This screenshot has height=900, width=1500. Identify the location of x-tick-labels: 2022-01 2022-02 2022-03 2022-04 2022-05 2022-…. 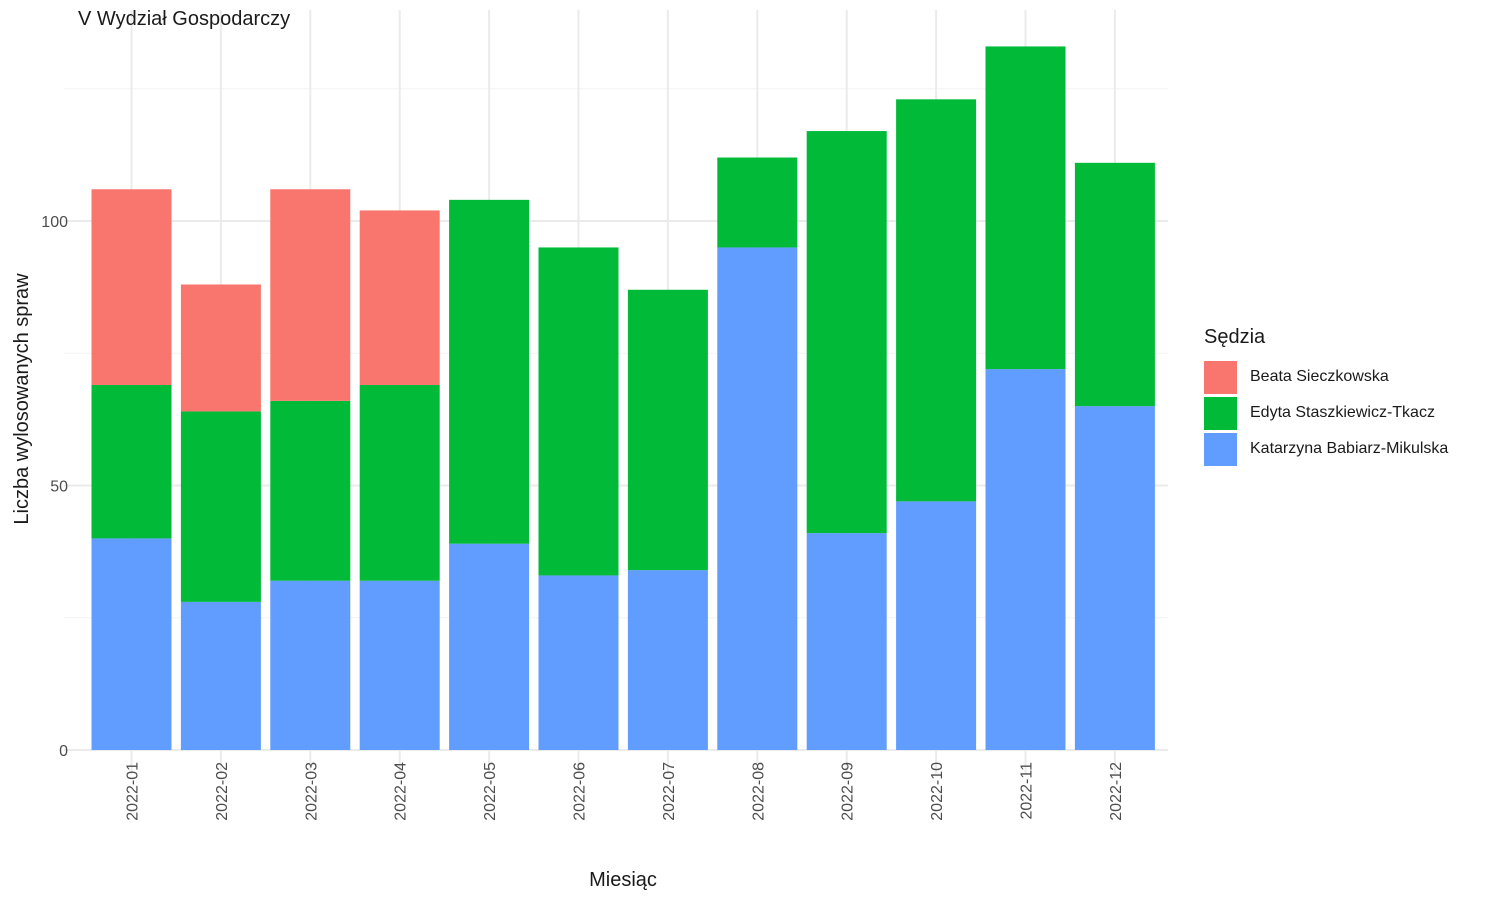
(625, 791).